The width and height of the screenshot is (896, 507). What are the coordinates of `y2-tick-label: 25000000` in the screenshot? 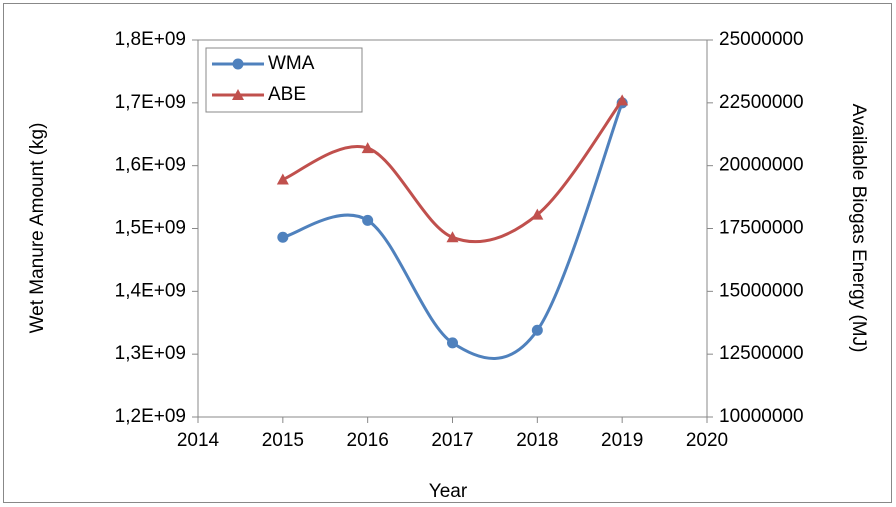 It's located at (761, 39).